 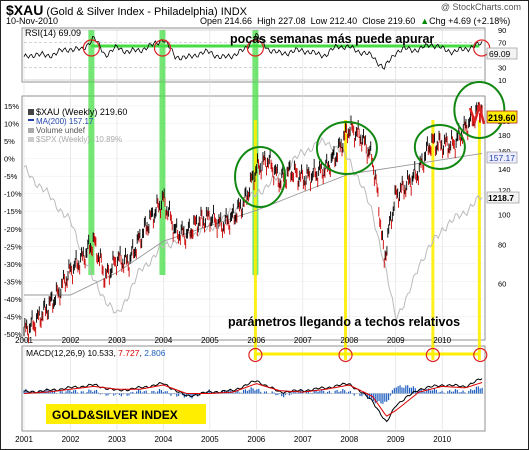 I want to click on macd-legend-signal: 7.727, so click(x=129, y=353).